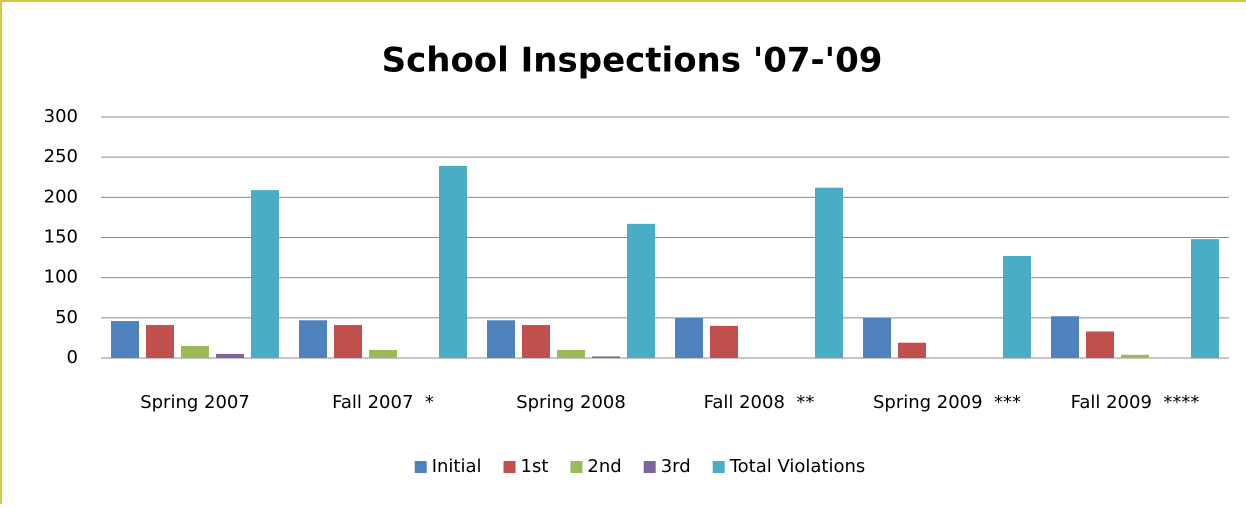 Image resolution: width=1246 pixels, height=508 pixels. Describe the element at coordinates (759, 402) in the screenshot. I see `x-tick-label: Fall 2008 **` at that location.